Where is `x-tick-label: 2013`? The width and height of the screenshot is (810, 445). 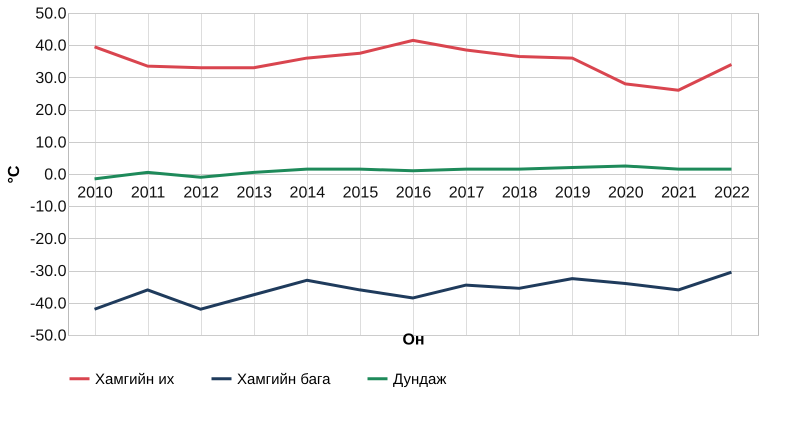 x-tick-label: 2013 is located at coordinates (254, 193).